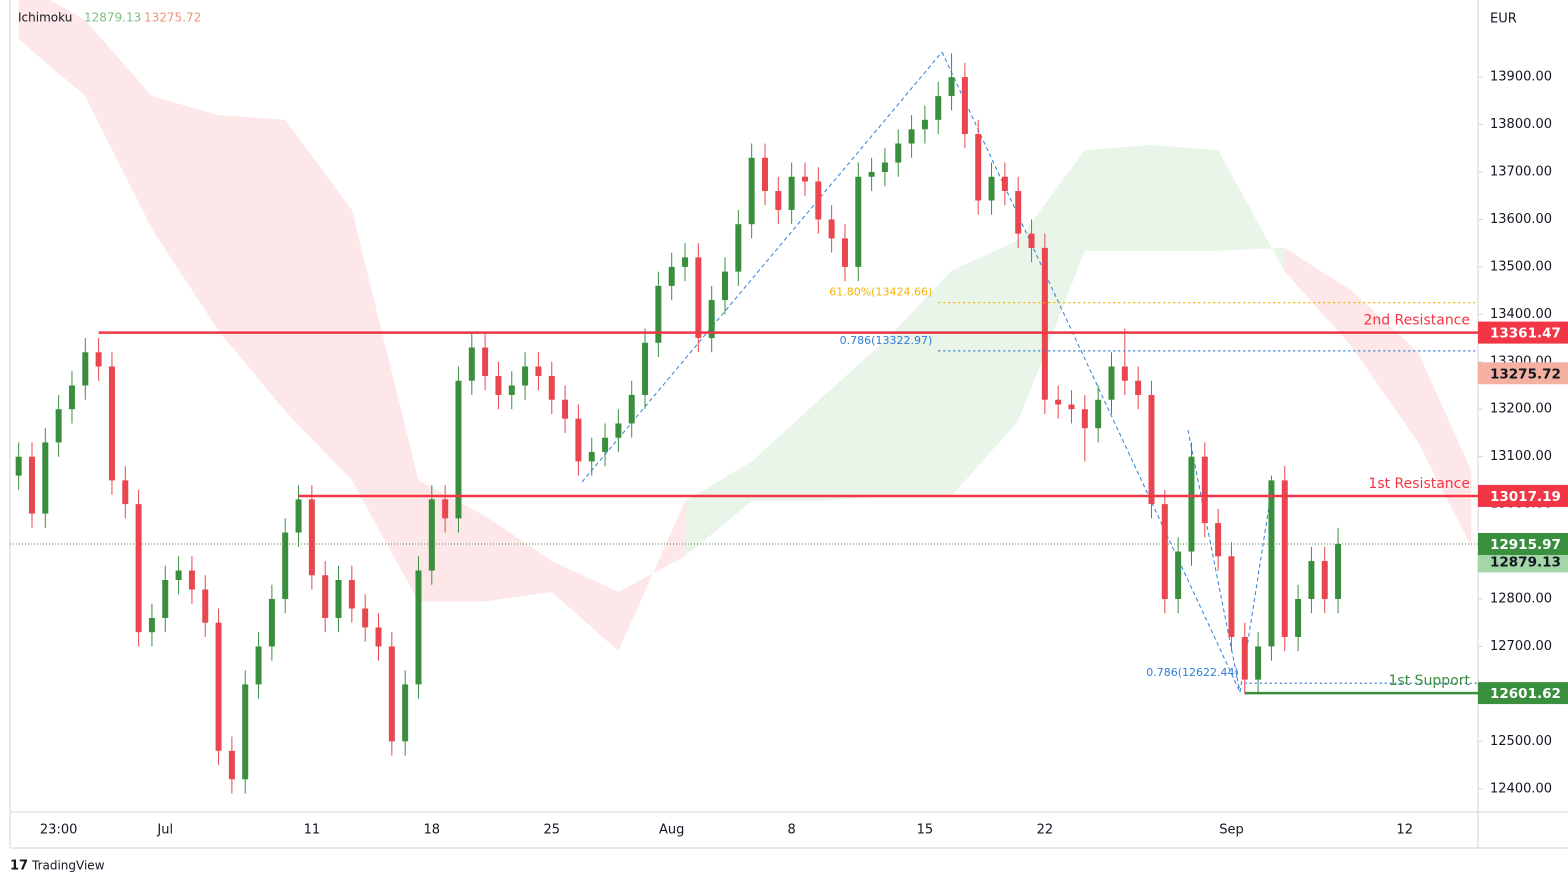  What do you see at coordinates (1192, 672) in the screenshot?
I see `fib-label: 0.786(12622.44)` at bounding box center [1192, 672].